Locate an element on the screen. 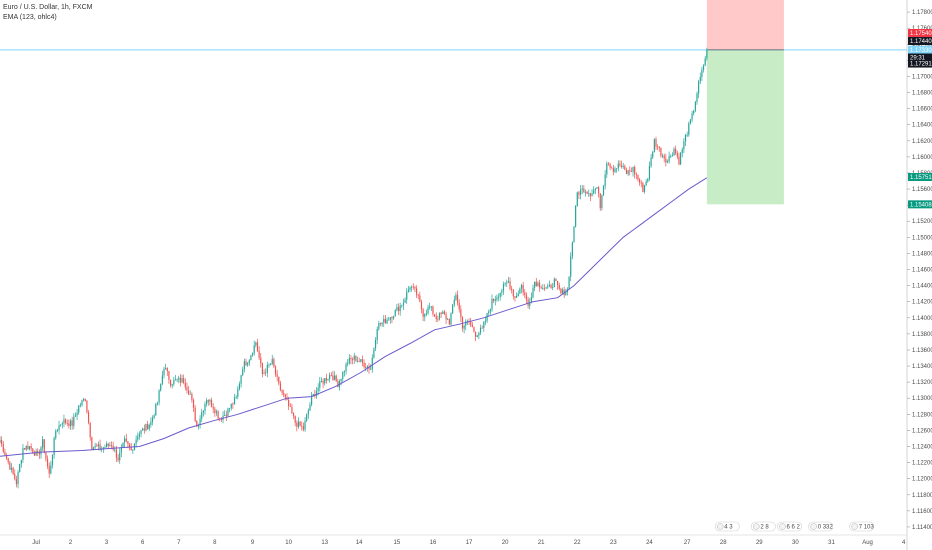  x-tick-label: 20 is located at coordinates (505, 543).